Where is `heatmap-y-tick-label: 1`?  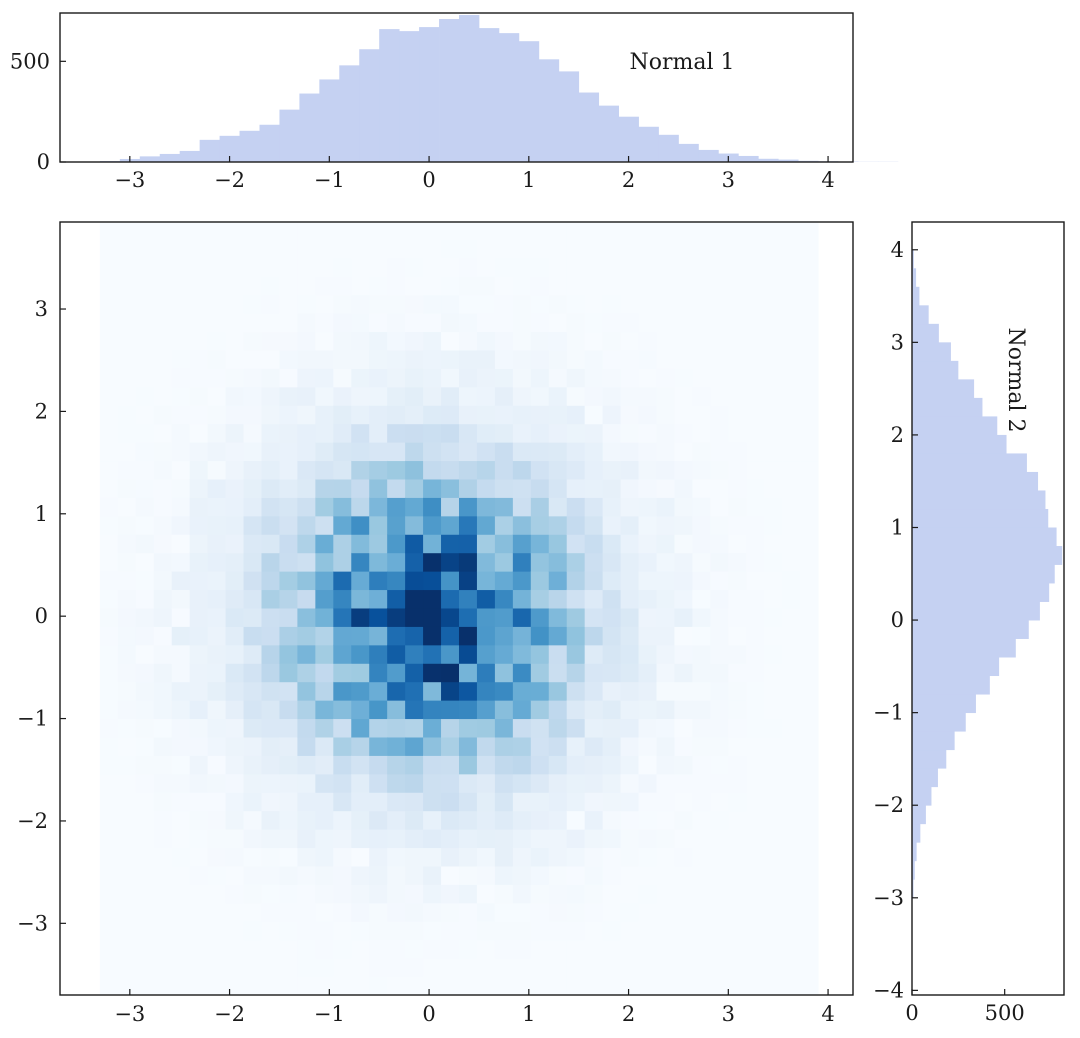 heatmap-y-tick-label: 1 is located at coordinates (41, 514).